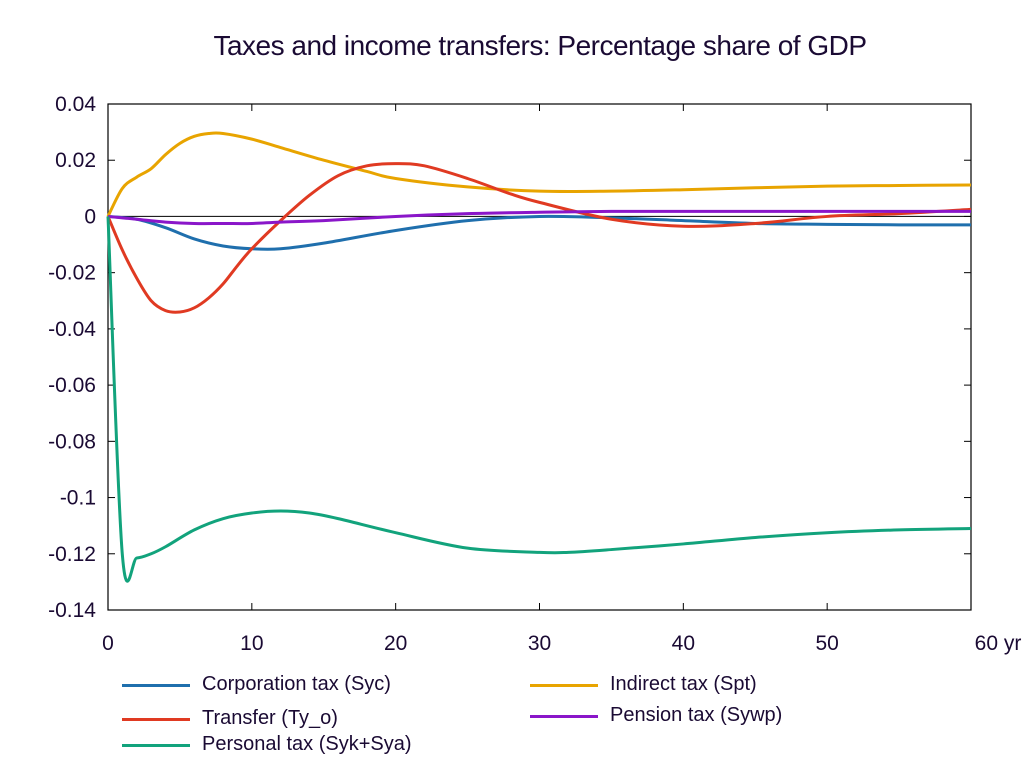  I want to click on x-tick-label: 20, so click(395, 643).